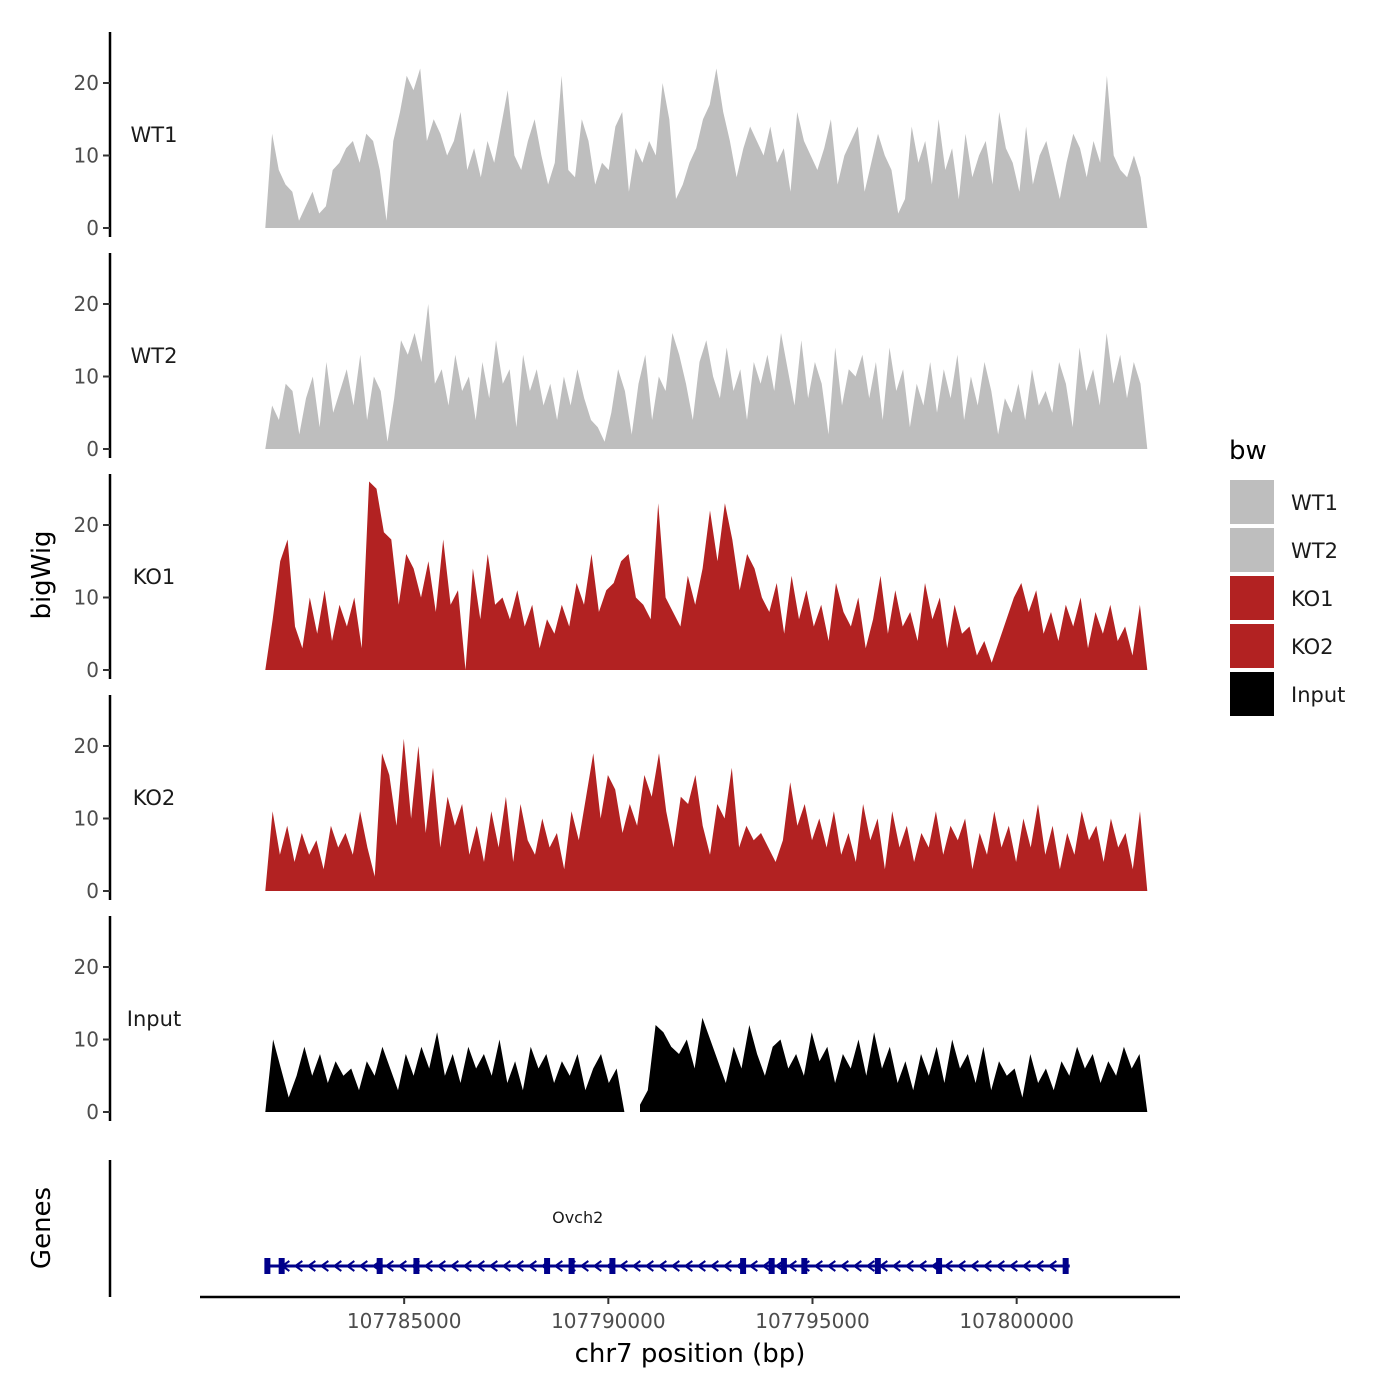  Describe the element at coordinates (1287, 576) in the screenshot. I see `legend: bw WT1 WT2 KO1 KO2 Input` at that location.